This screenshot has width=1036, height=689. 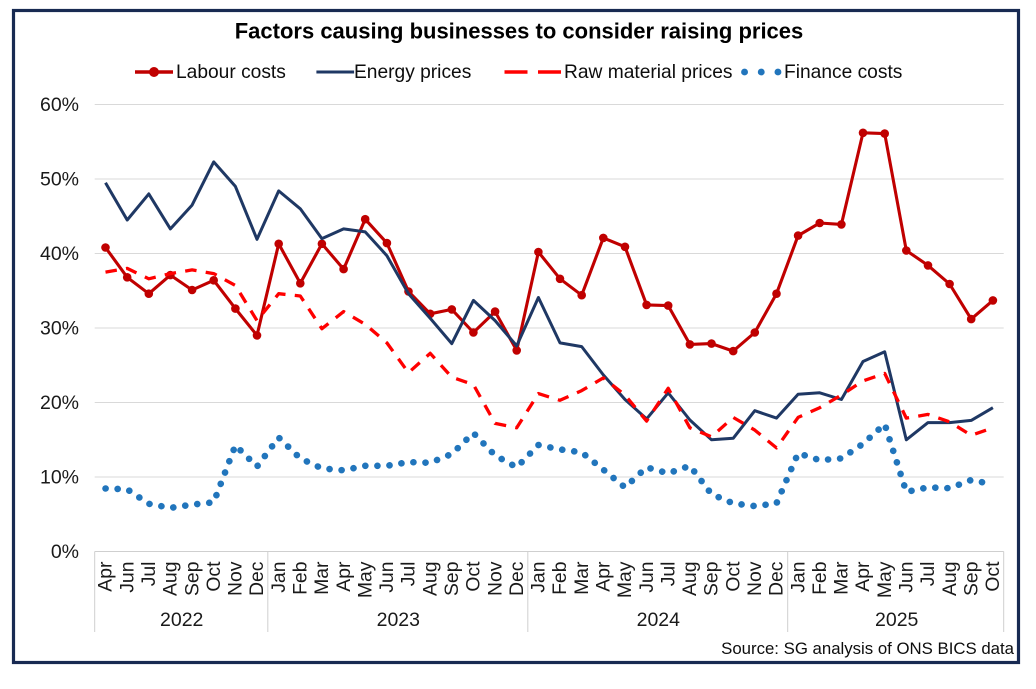 I want to click on svg-text: 2023, so click(x=398, y=620).